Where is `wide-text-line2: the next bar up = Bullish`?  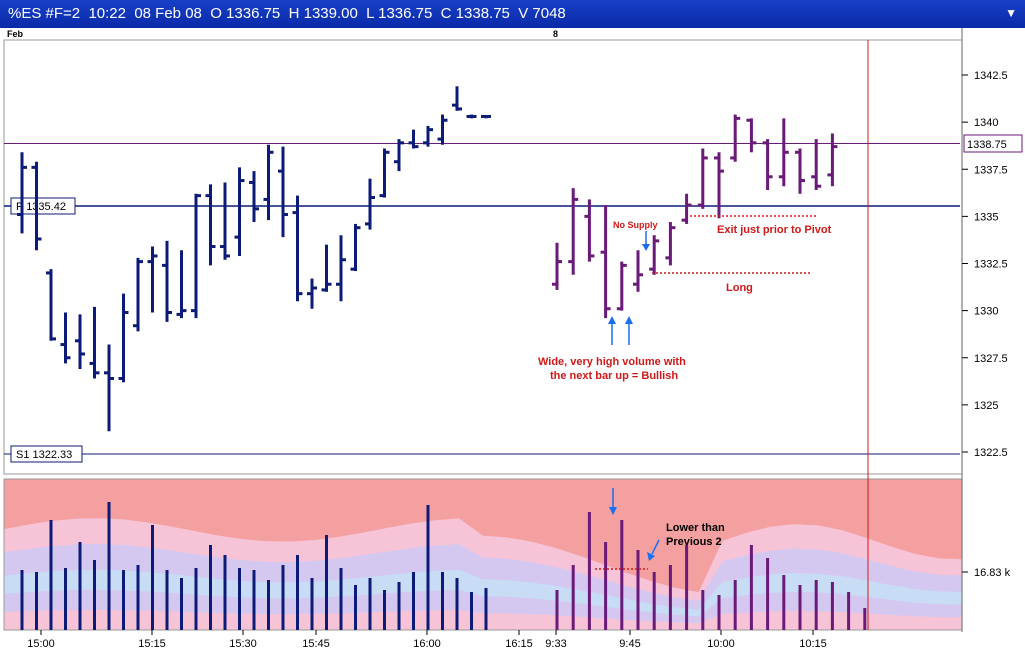
wide-text-line2: the next bar up = Bullish is located at coordinates (614, 376).